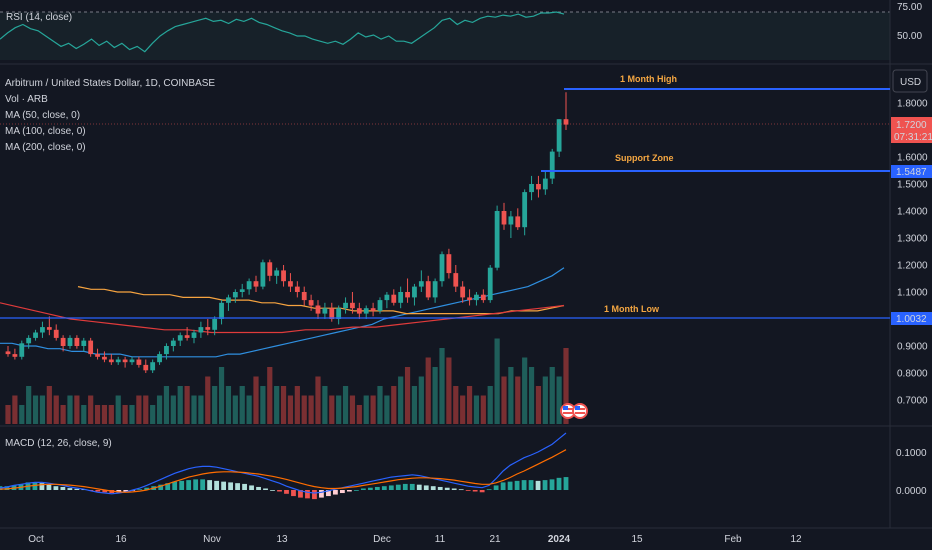 The width and height of the screenshot is (932, 550). I want to click on indicator-ma100: MA (100, close, 0), so click(45, 131).